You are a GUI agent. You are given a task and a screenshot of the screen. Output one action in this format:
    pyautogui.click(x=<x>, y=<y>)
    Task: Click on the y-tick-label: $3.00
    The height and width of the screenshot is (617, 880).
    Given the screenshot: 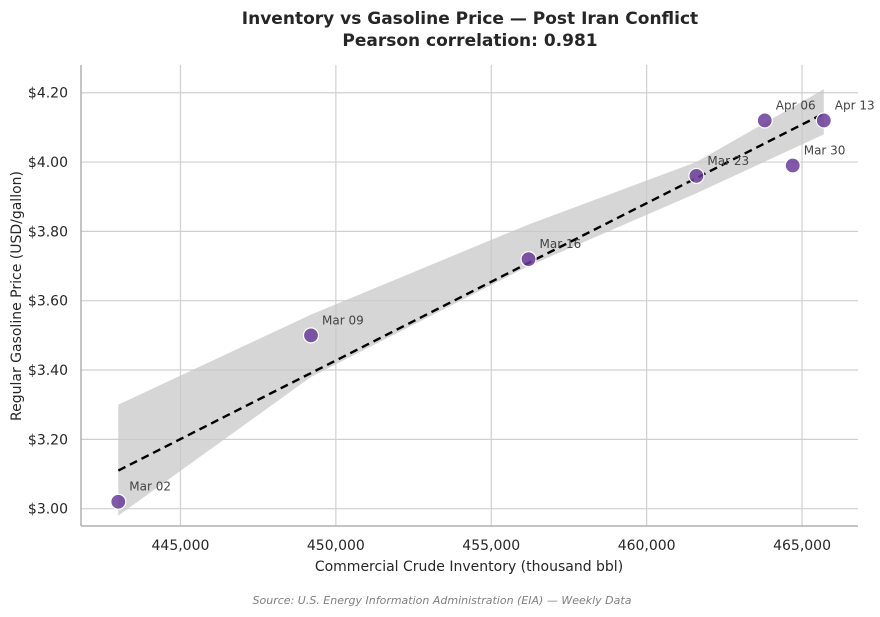 What is the action you would take?
    pyautogui.click(x=48, y=510)
    